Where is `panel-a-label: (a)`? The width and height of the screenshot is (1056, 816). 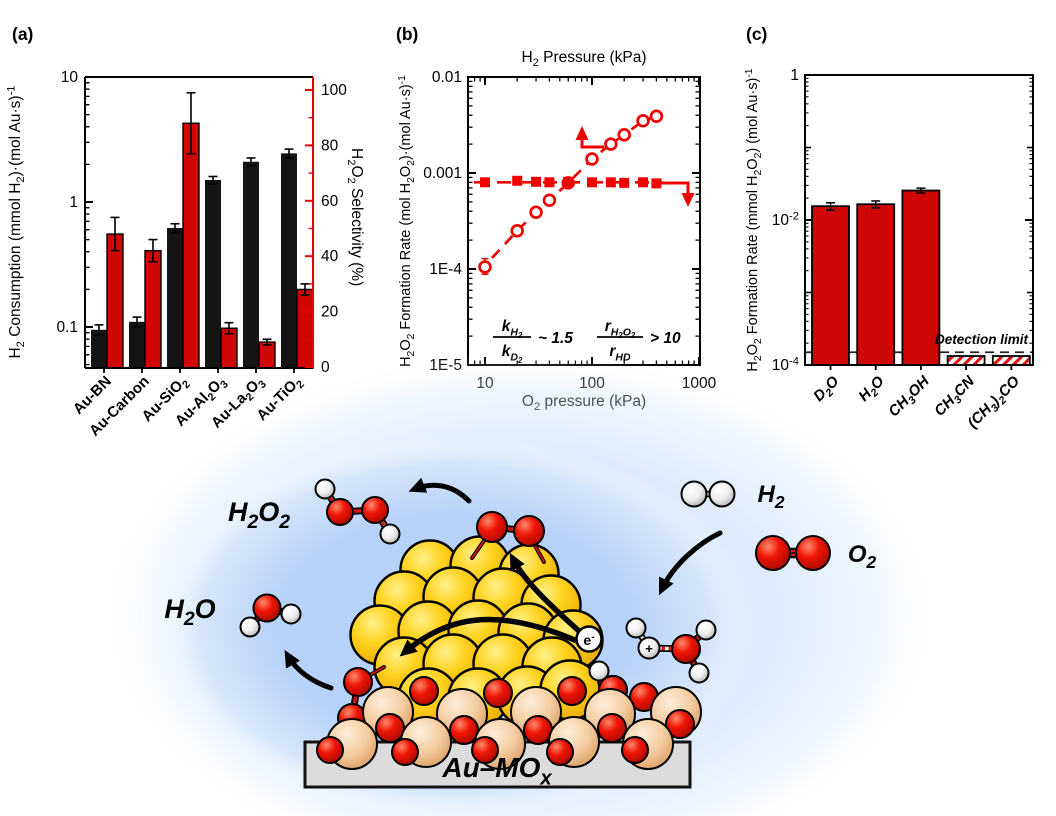 panel-a-label: (a) is located at coordinates (22, 34).